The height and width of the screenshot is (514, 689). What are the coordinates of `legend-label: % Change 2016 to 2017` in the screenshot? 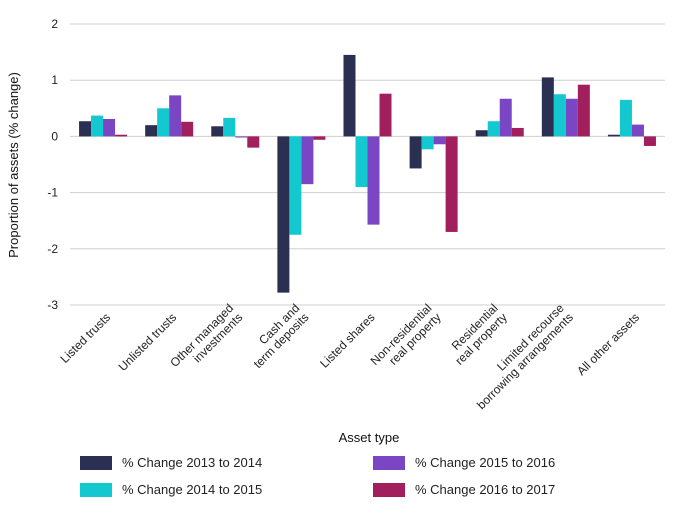 It's located at (485, 489).